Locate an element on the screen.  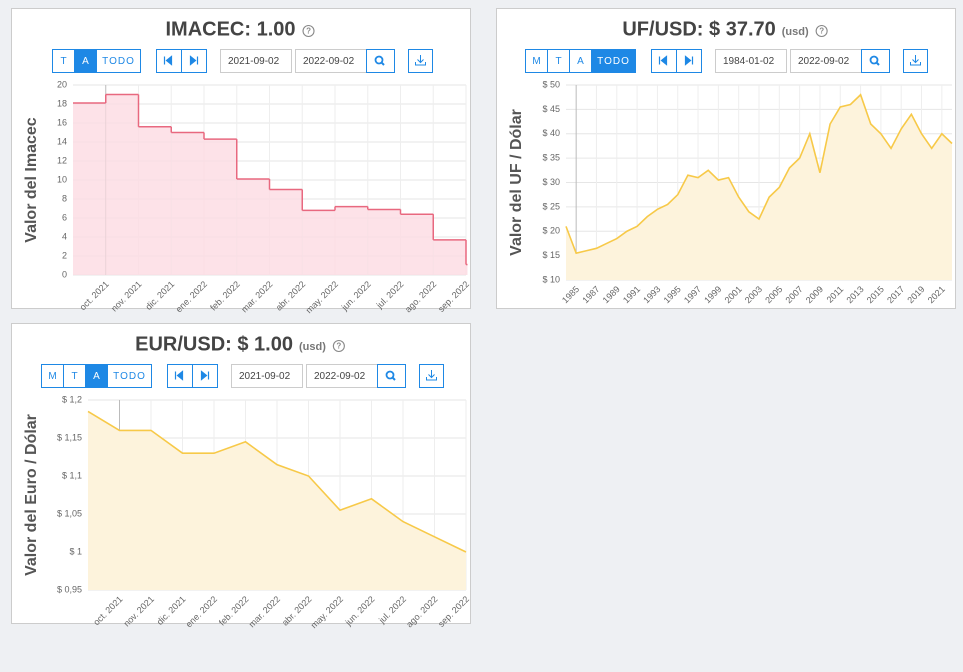
y-tick-label: 6 is located at coordinates (64, 217).